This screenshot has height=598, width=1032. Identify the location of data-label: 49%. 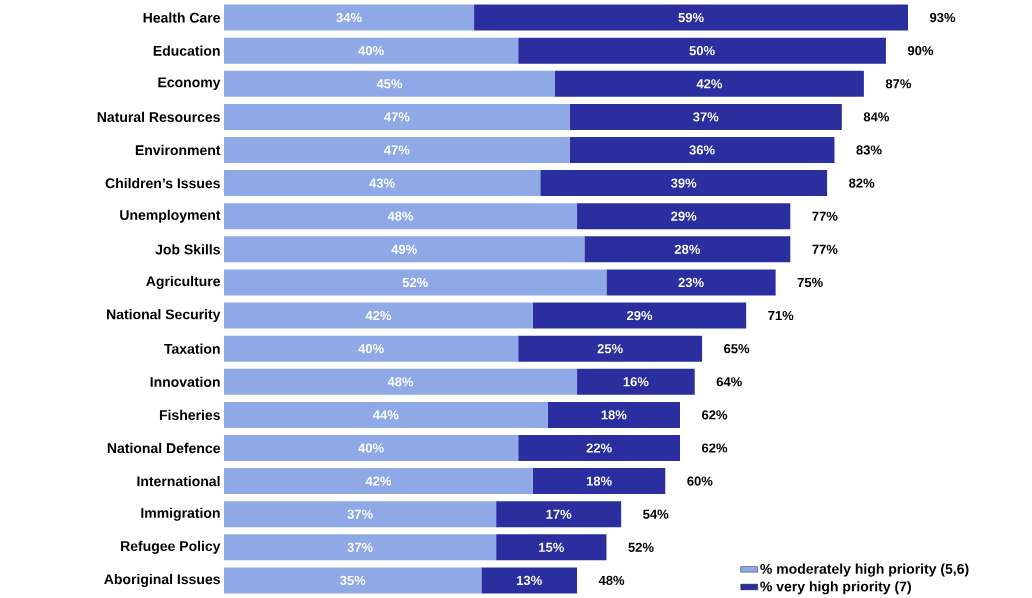
(404, 249).